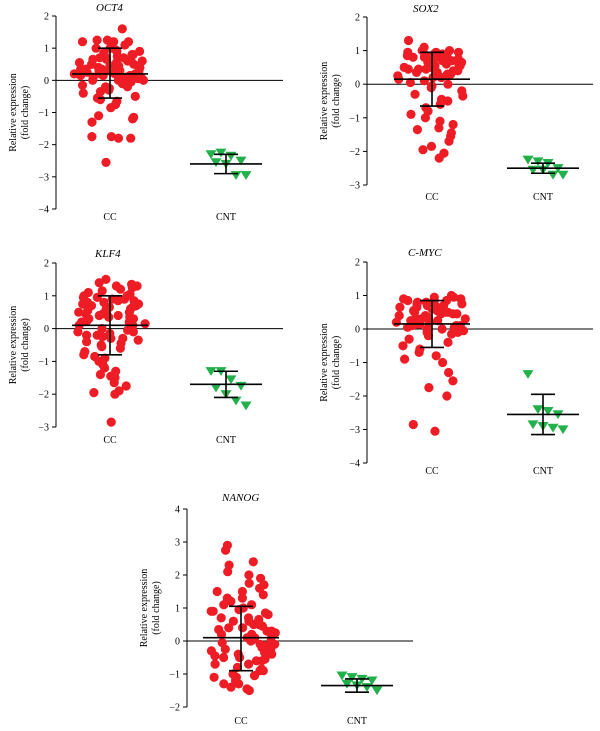  Describe the element at coordinates (425, 253) in the screenshot. I see `panel-title: C-MYC` at that location.